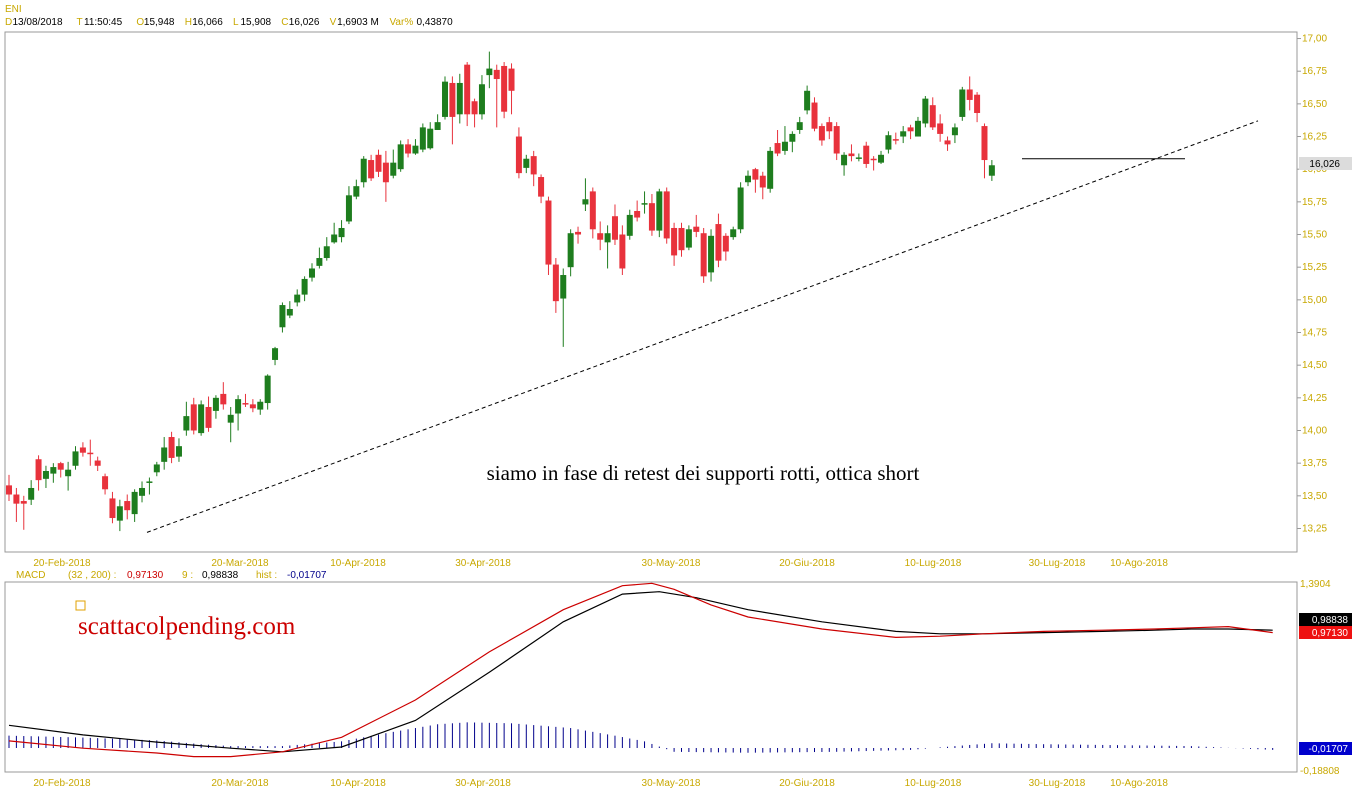 Image resolution: width=1352 pixels, height=800 pixels. I want to click on price-xtick-8: 10-Ago-2018, so click(1139, 563).